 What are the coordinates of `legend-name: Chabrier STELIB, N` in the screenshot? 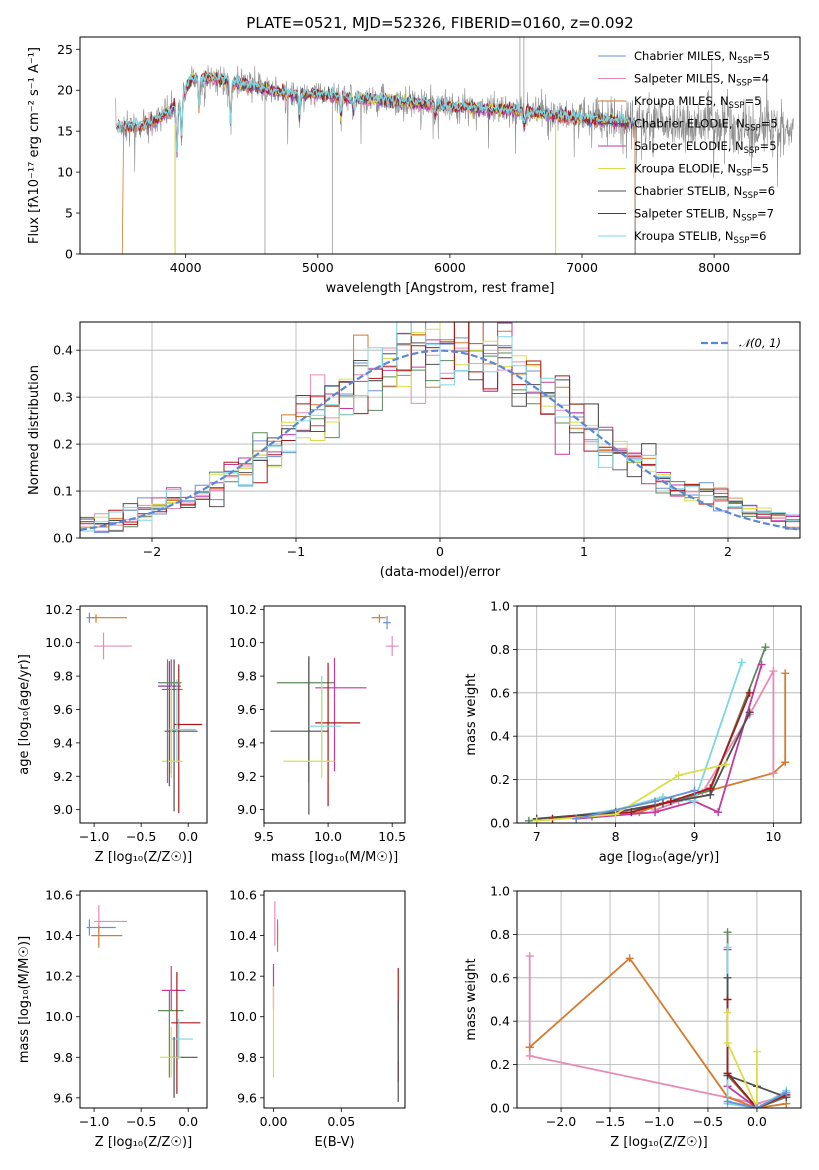 It's located at (688, 191).